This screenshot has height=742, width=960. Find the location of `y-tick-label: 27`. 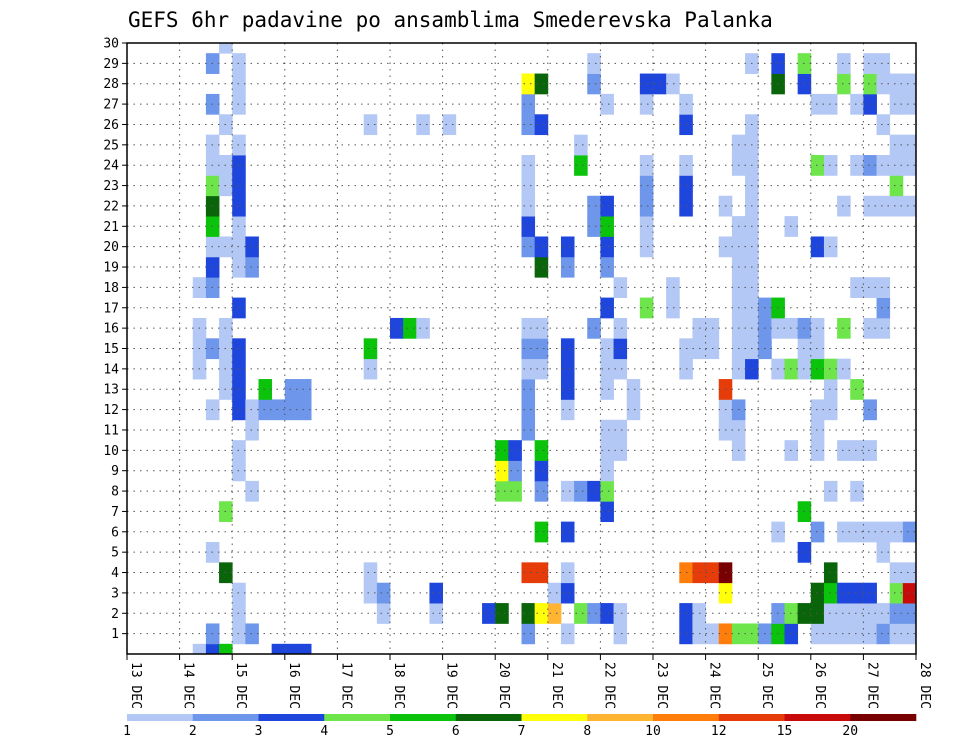

y-tick-label: 27 is located at coordinates (111, 105).